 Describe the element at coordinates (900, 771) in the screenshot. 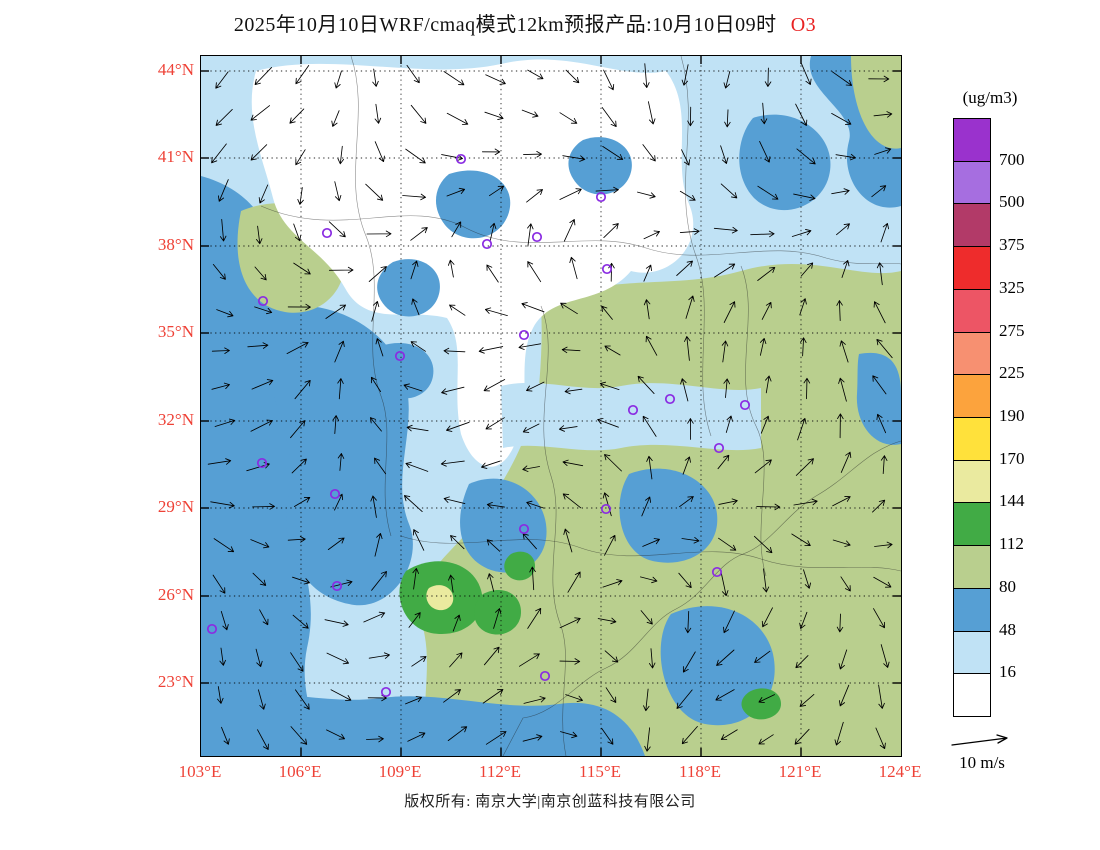

I see `lon-tick-label: 124°E` at that location.